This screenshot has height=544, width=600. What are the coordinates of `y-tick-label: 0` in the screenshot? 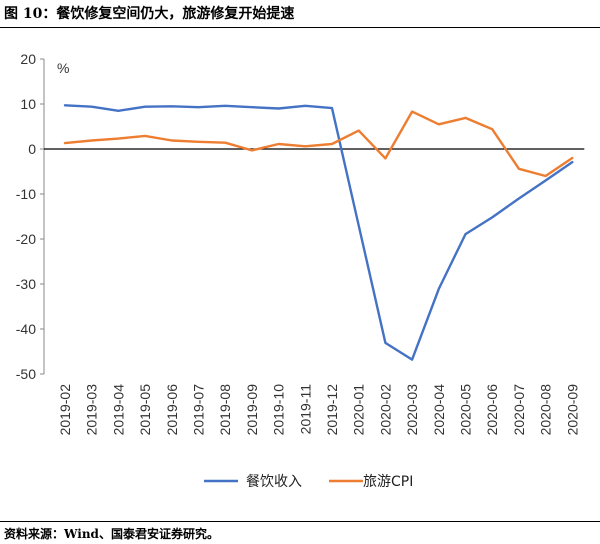 It's located at (32, 149).